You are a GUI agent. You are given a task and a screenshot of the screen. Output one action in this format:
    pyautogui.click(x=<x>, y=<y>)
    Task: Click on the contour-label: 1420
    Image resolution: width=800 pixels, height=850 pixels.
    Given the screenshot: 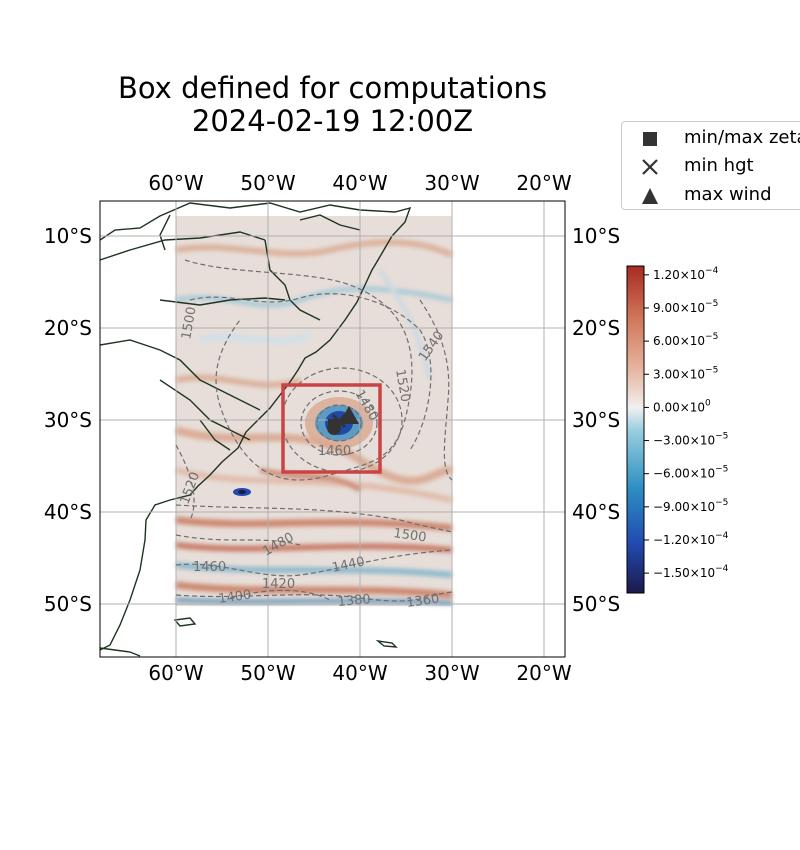 What is the action you would take?
    pyautogui.click(x=278, y=584)
    